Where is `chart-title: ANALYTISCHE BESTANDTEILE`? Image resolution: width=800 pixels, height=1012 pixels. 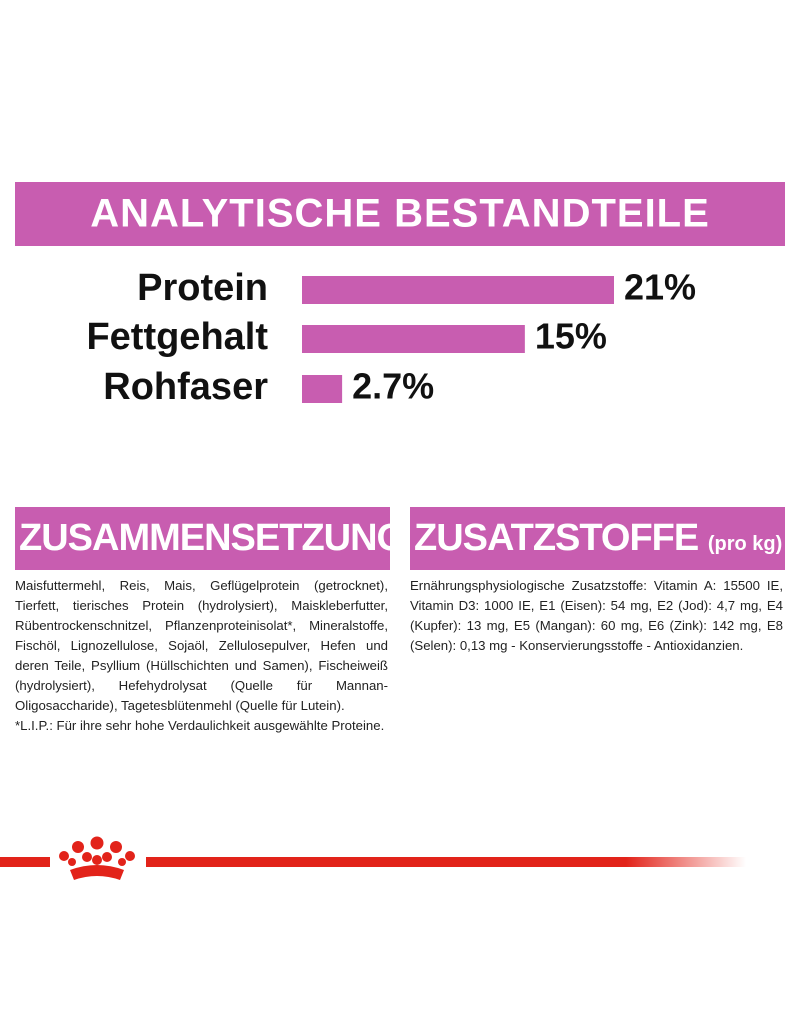
chart-title: ANALYTISCHE BESTANDTEILE is located at coordinates (400, 214).